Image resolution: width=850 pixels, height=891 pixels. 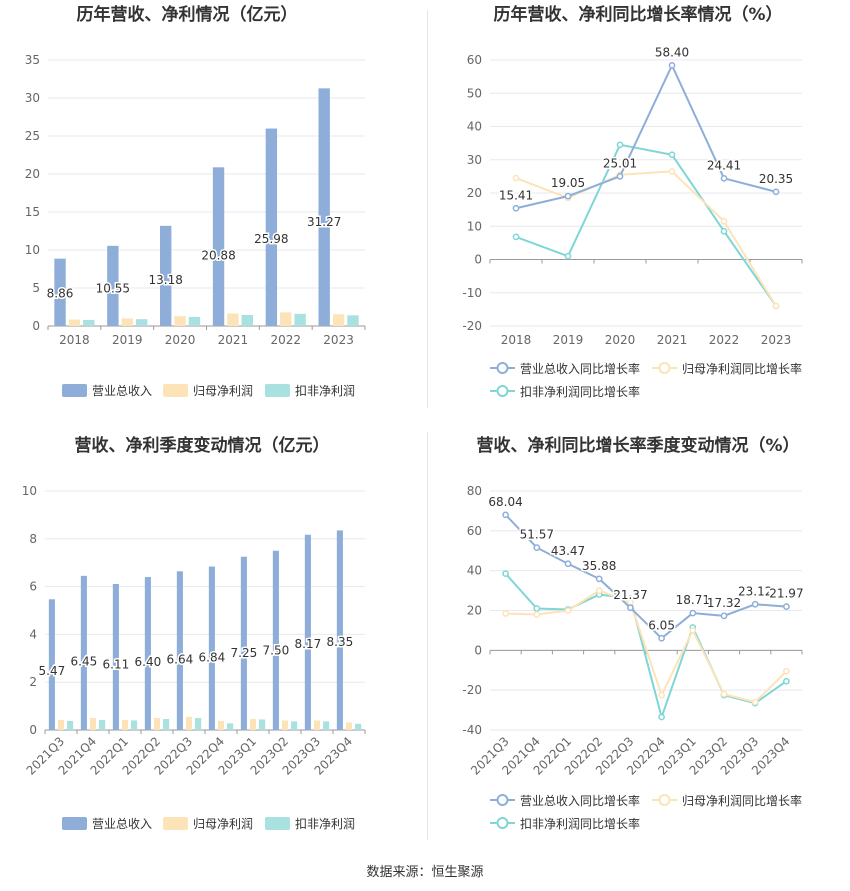 What do you see at coordinates (472, 326) in the screenshot?
I see `annual_line-y-tick-label: -20` at bounding box center [472, 326].